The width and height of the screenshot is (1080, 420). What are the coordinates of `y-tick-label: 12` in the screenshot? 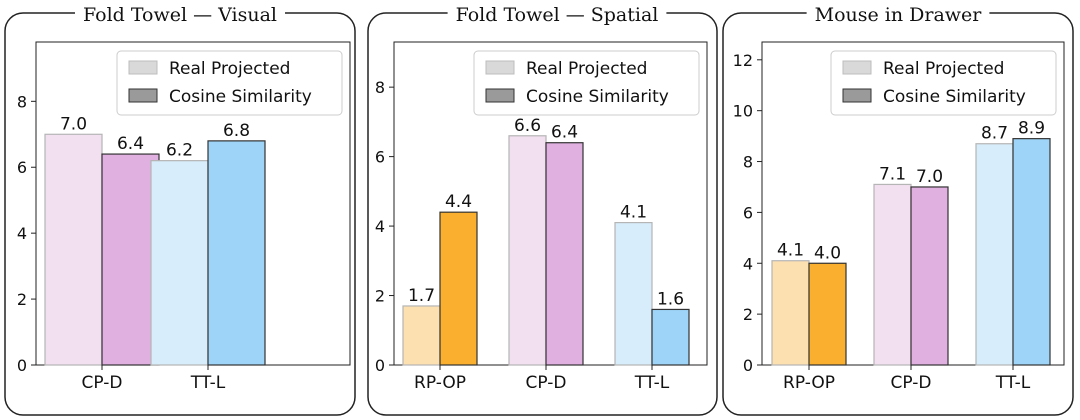 It's located at (743, 60).